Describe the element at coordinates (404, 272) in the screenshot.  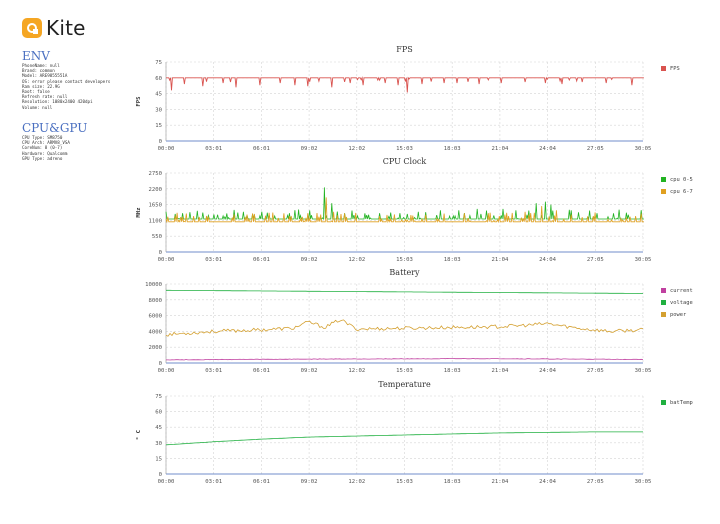
I see `chart-title: Battery` at that location.